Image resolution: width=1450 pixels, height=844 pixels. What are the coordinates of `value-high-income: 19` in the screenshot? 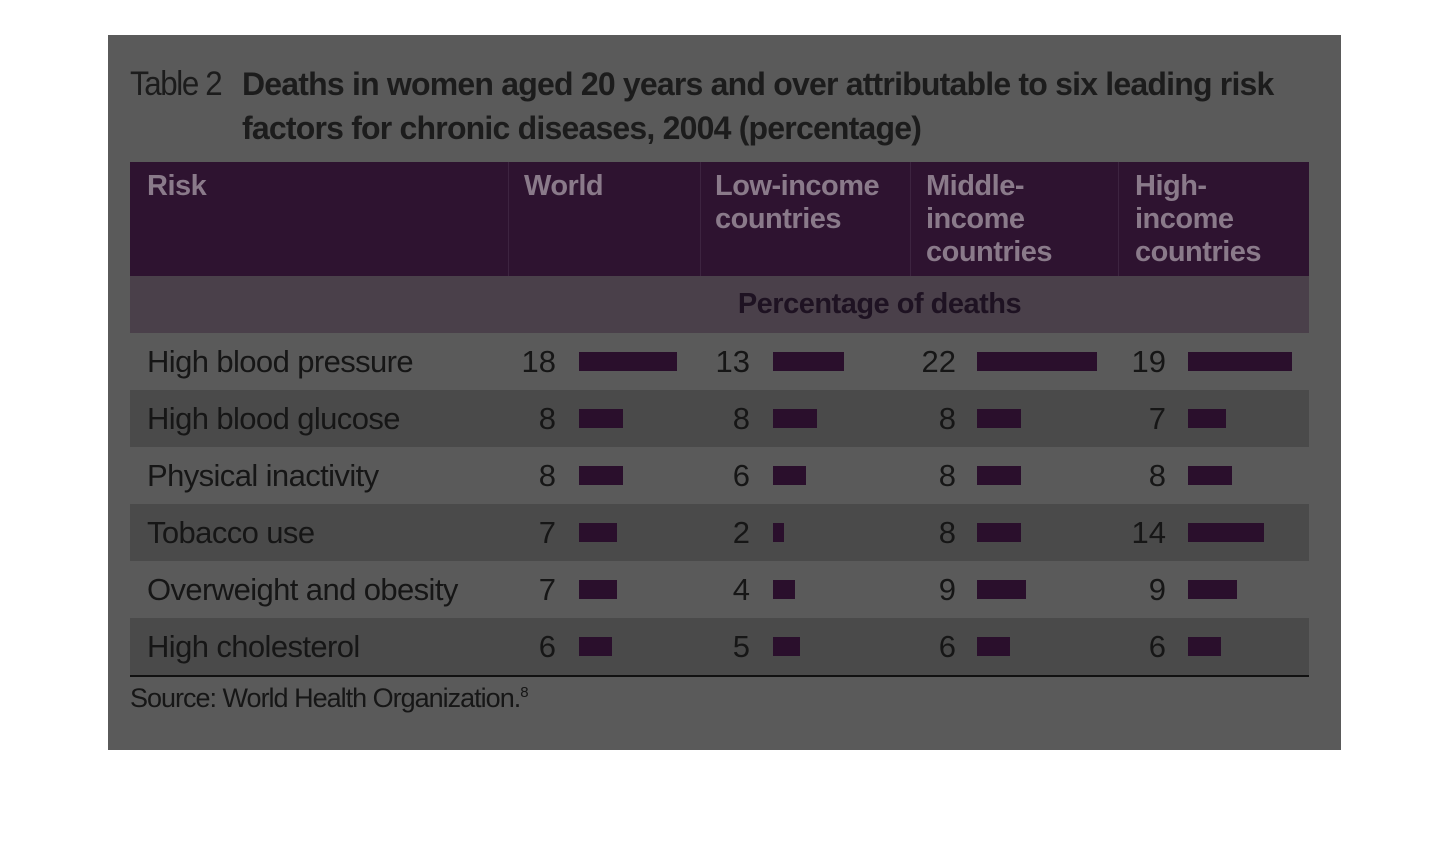 It's located at (1148, 361).